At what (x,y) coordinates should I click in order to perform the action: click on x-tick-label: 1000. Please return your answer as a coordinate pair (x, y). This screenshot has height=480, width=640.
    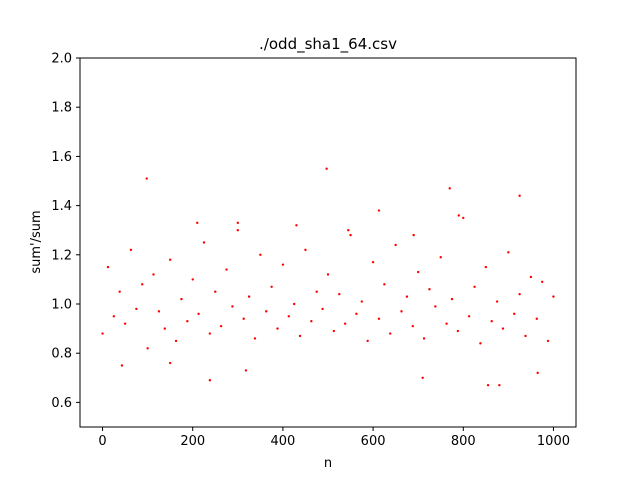
    Looking at the image, I should click on (553, 441).